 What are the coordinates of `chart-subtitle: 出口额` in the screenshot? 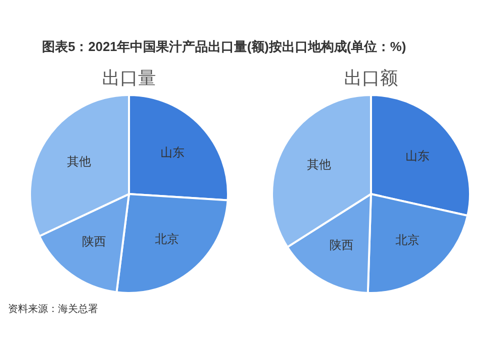 It's located at (371, 78).